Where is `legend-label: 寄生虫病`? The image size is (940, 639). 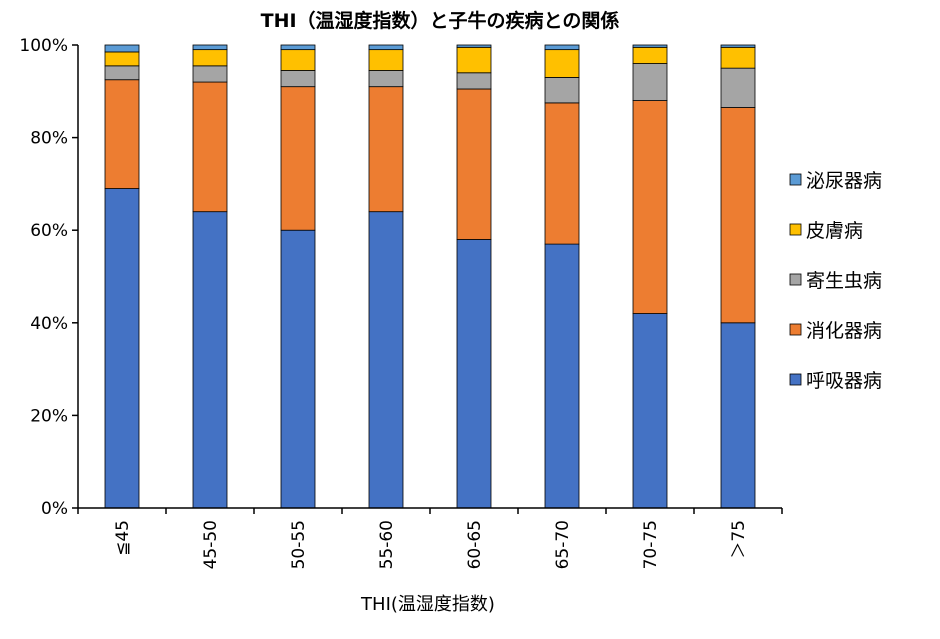 legend-label: 寄生虫病 is located at coordinates (844, 281).